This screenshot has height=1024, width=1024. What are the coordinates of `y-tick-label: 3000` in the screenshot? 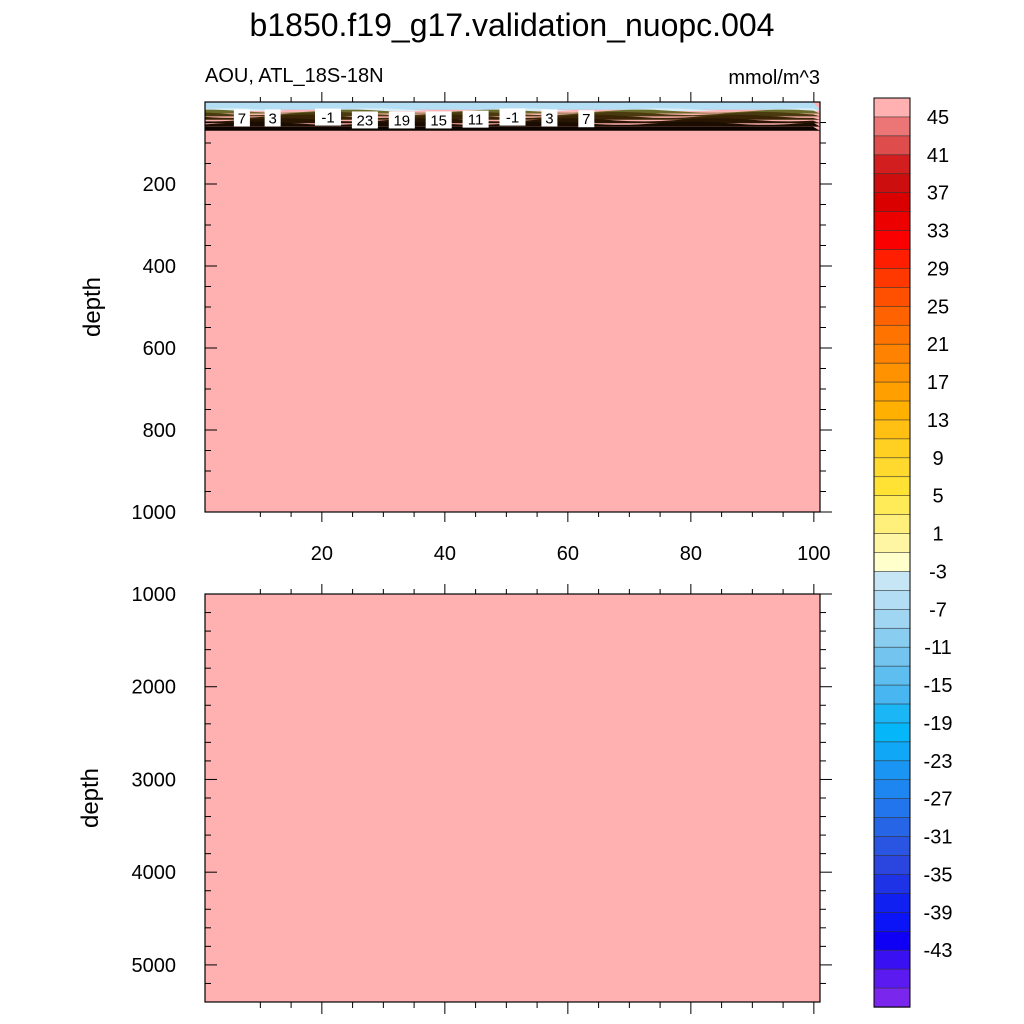 It's located at (154, 780).